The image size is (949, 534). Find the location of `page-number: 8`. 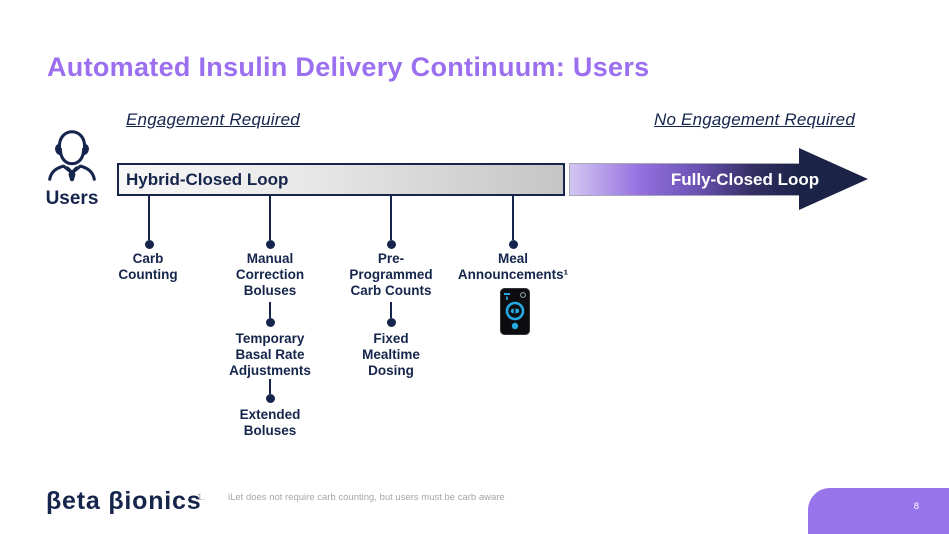

page-number: 8 is located at coordinates (916, 506).